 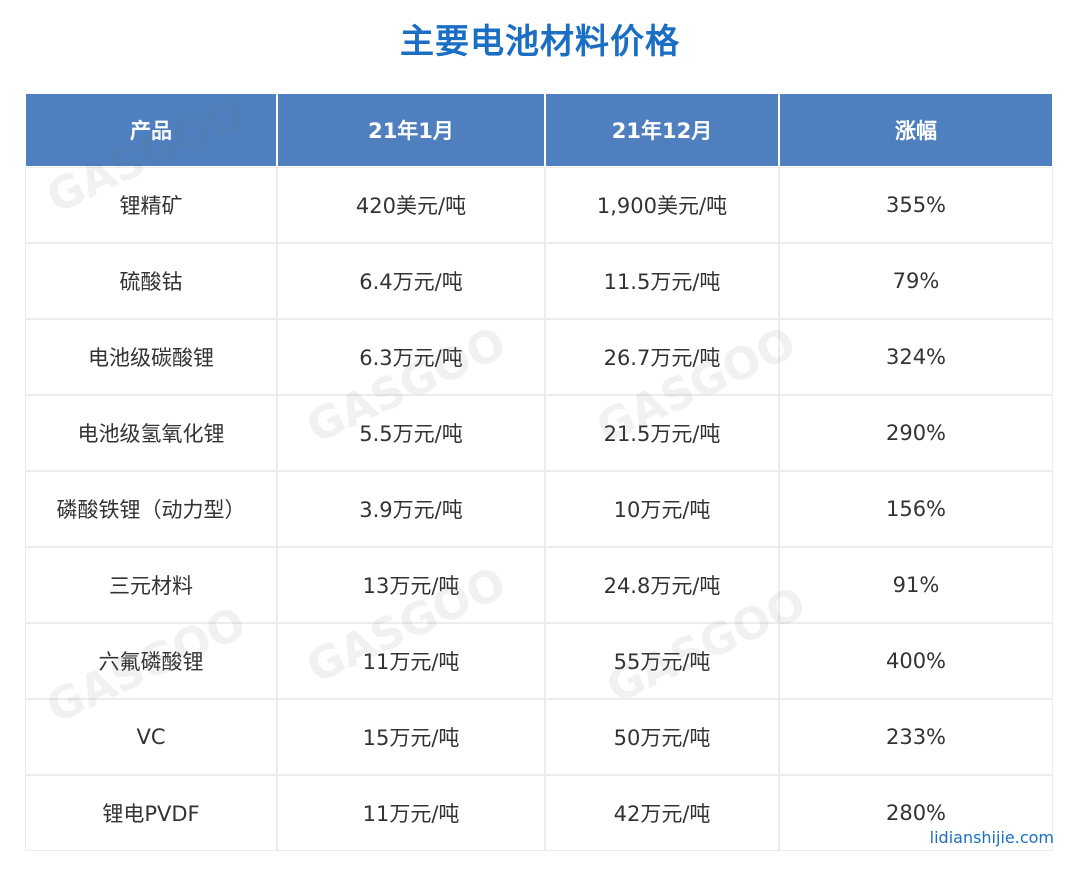 What do you see at coordinates (662, 130) in the screenshot?
I see `header-dec-21: 21年12月` at bounding box center [662, 130].